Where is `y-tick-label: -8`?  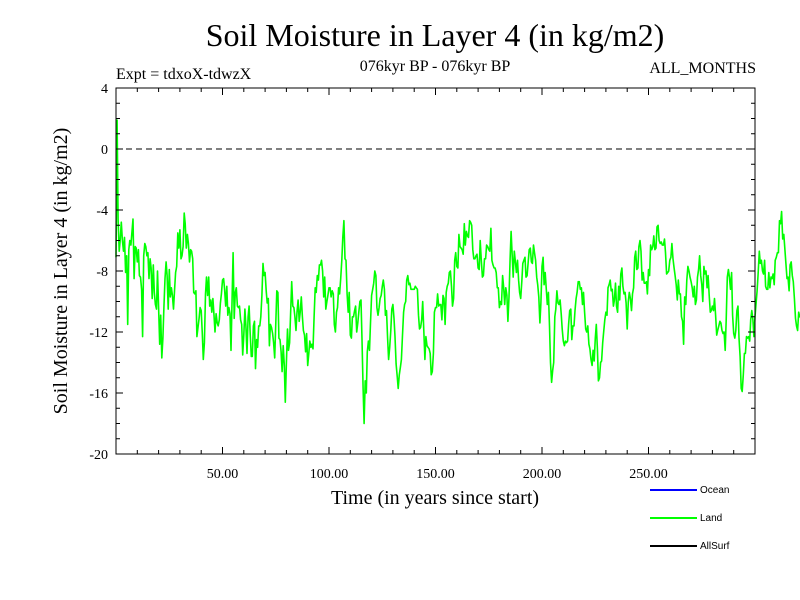
y-tick-label: -8 is located at coordinates (102, 272).